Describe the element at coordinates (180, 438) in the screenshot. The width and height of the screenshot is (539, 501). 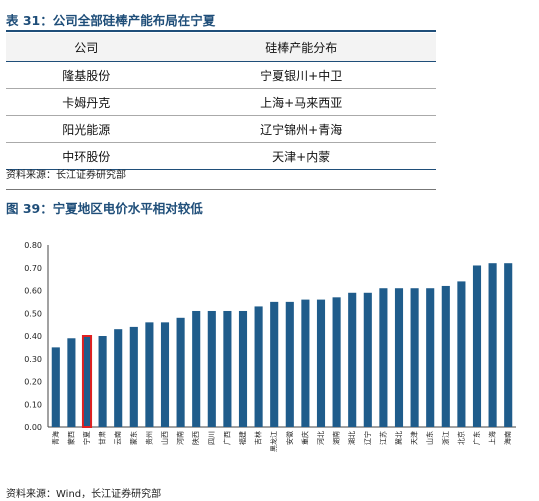
I see `x-tick-label: 河南` at that location.